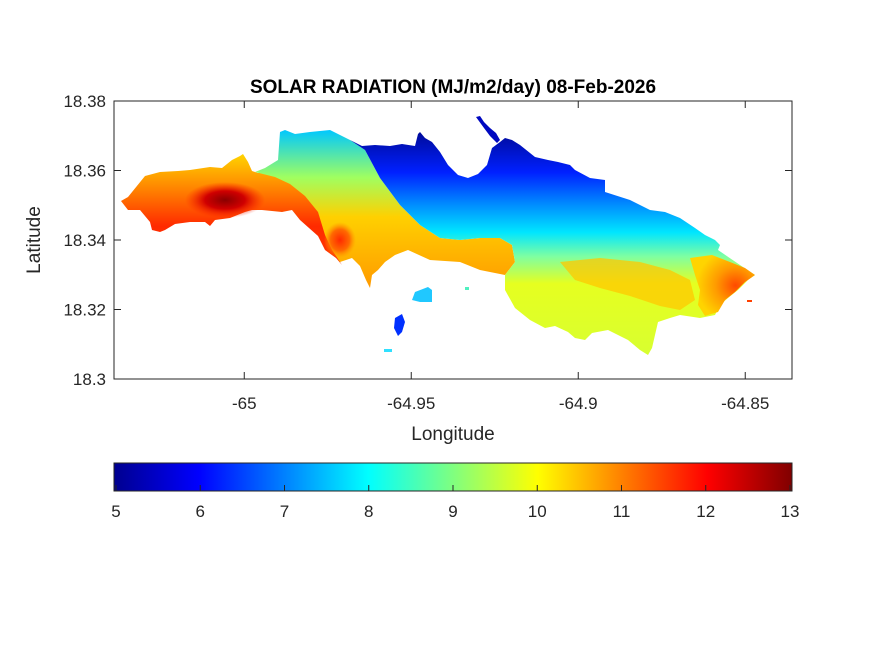 The height and width of the screenshot is (656, 875). I want to click on colorbar: 5 6 7 8 9 10 11 12 13, so click(455, 491).